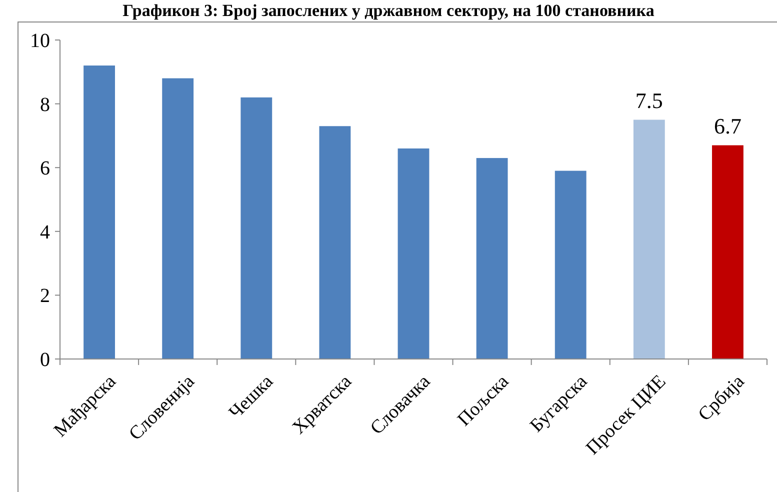 The height and width of the screenshot is (492, 777). Describe the element at coordinates (45, 169) in the screenshot. I see `y-tick-label: 6` at that location.